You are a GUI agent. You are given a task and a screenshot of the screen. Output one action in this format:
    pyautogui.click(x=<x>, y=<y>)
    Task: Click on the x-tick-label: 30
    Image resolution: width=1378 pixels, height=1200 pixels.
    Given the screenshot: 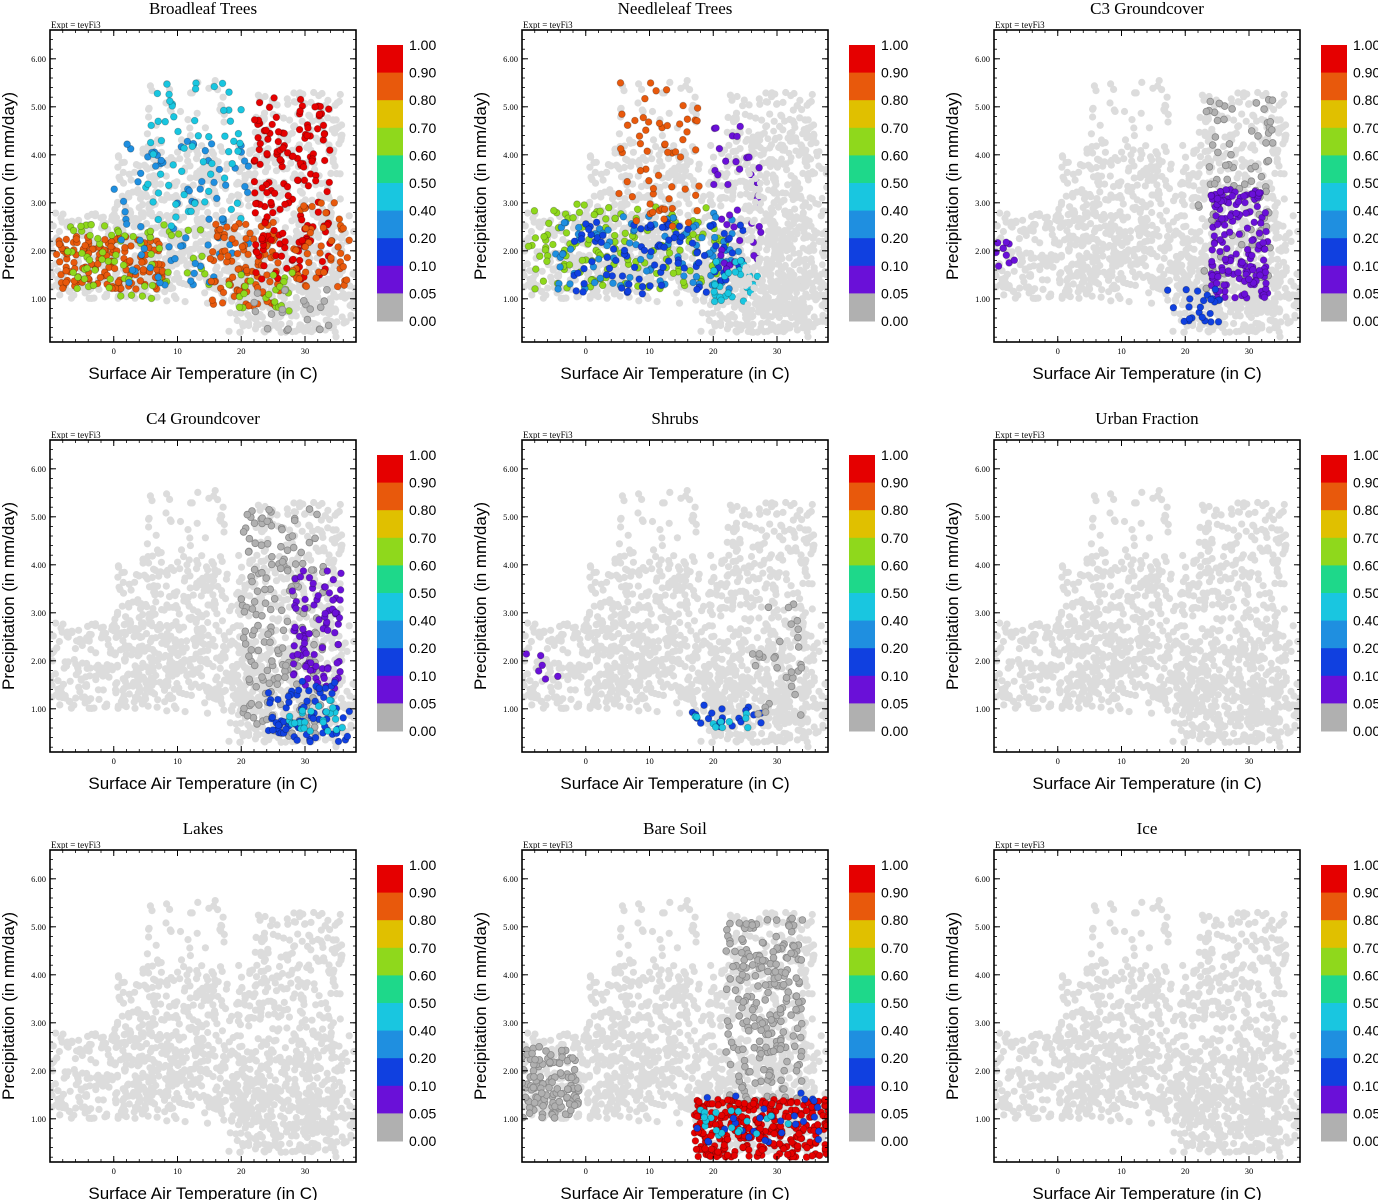 What is the action you would take?
    pyautogui.click(x=777, y=351)
    